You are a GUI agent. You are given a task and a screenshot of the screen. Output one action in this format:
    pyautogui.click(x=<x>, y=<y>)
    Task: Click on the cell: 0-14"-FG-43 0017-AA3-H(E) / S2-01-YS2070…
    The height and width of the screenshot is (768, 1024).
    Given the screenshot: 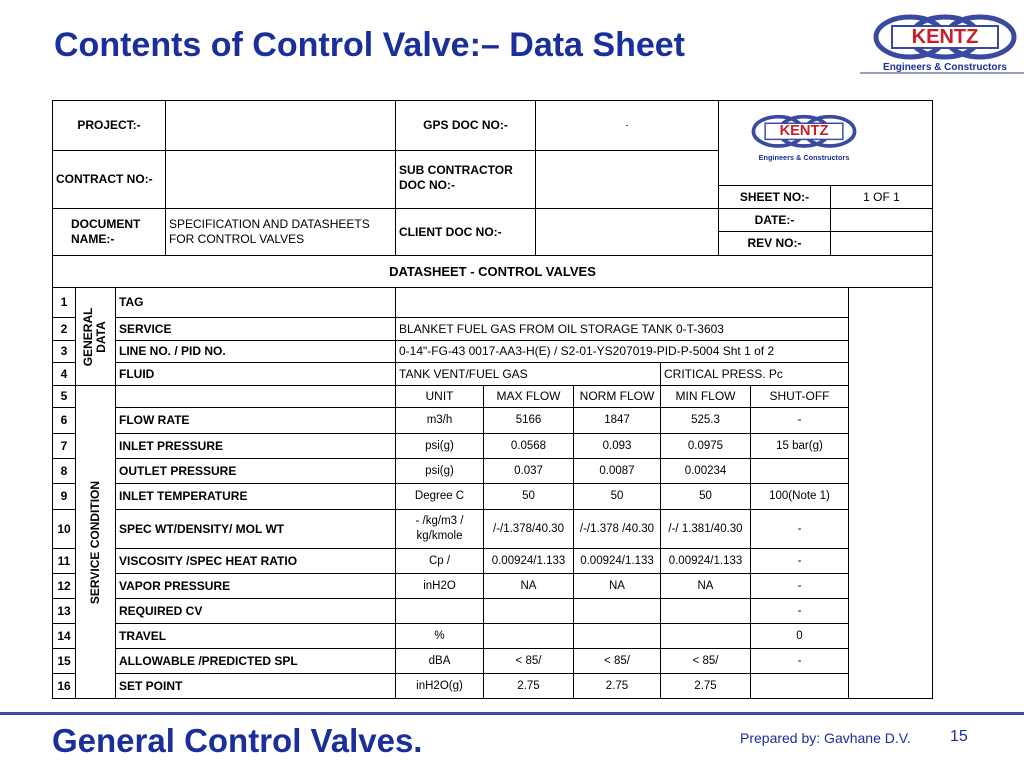 What is the action you would take?
    pyautogui.click(x=622, y=351)
    